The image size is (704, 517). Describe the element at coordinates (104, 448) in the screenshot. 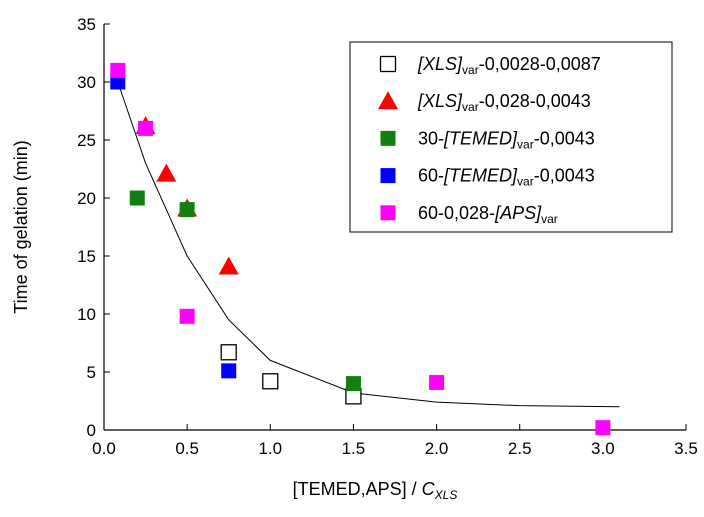

I see `x-tick-label: 0.0` at that location.